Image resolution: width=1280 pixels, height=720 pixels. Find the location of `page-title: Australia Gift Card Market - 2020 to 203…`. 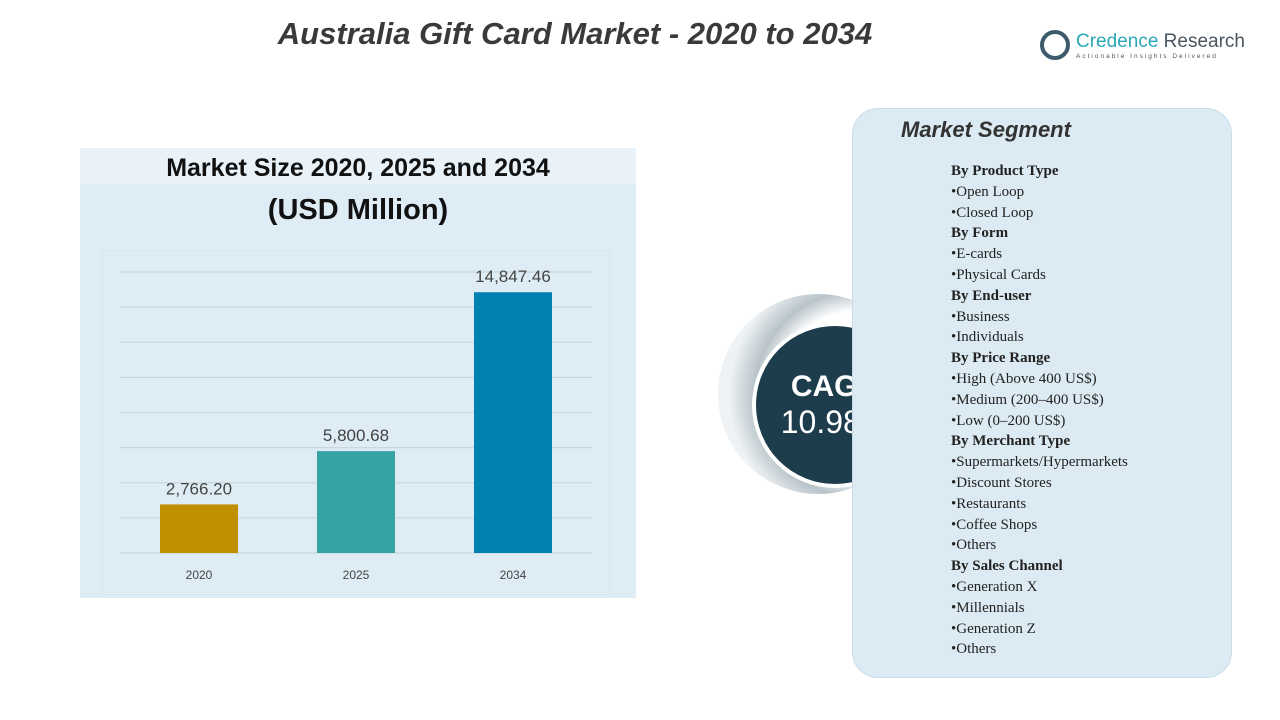

page-title: Australia Gift Card Market - 2020 to 203… is located at coordinates (575, 33).